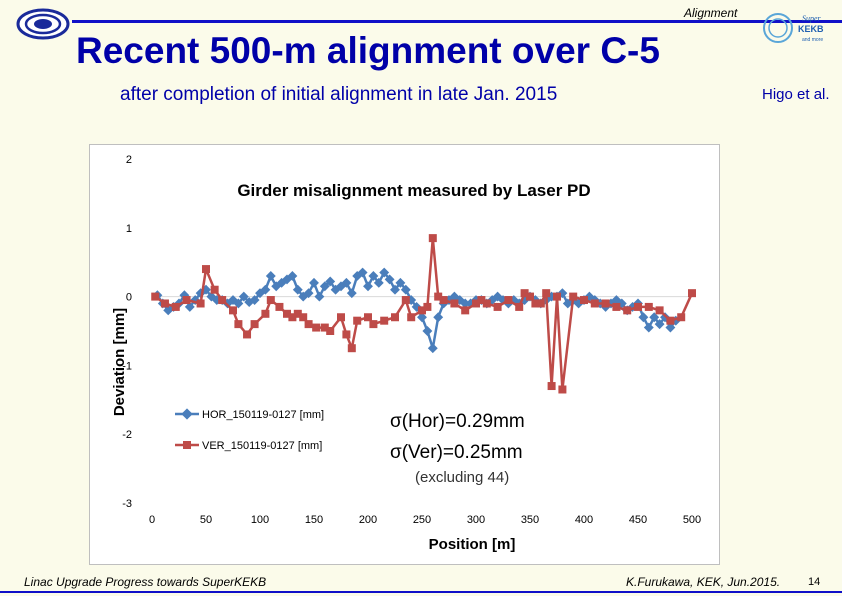 This screenshot has height=596, width=842. I want to click on legend-ver-marker, so click(187, 445).